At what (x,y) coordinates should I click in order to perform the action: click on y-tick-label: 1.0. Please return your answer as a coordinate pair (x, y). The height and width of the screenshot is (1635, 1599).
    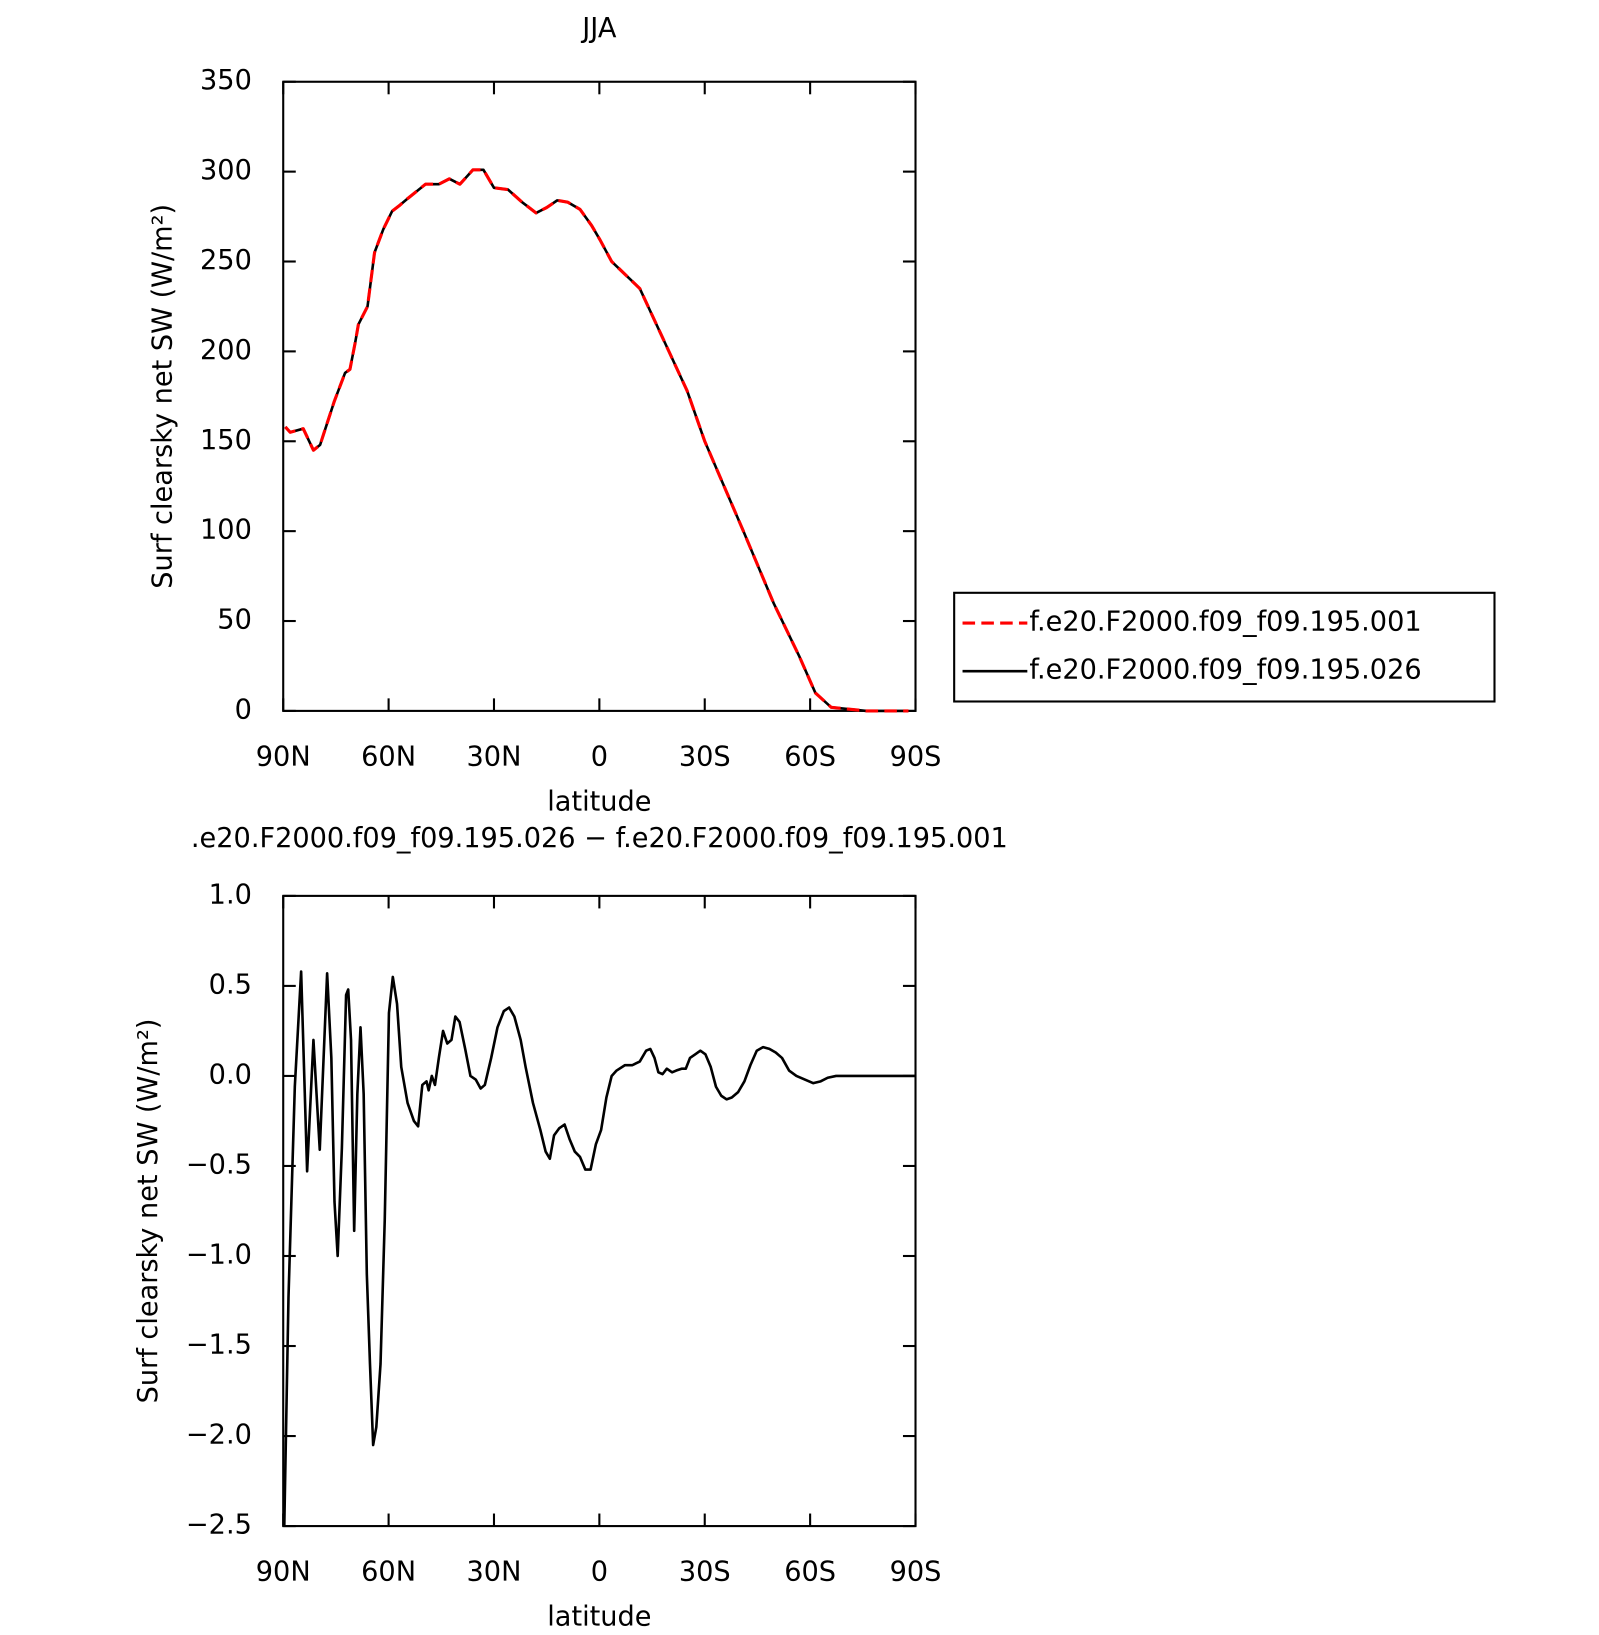
    Looking at the image, I should click on (230, 894).